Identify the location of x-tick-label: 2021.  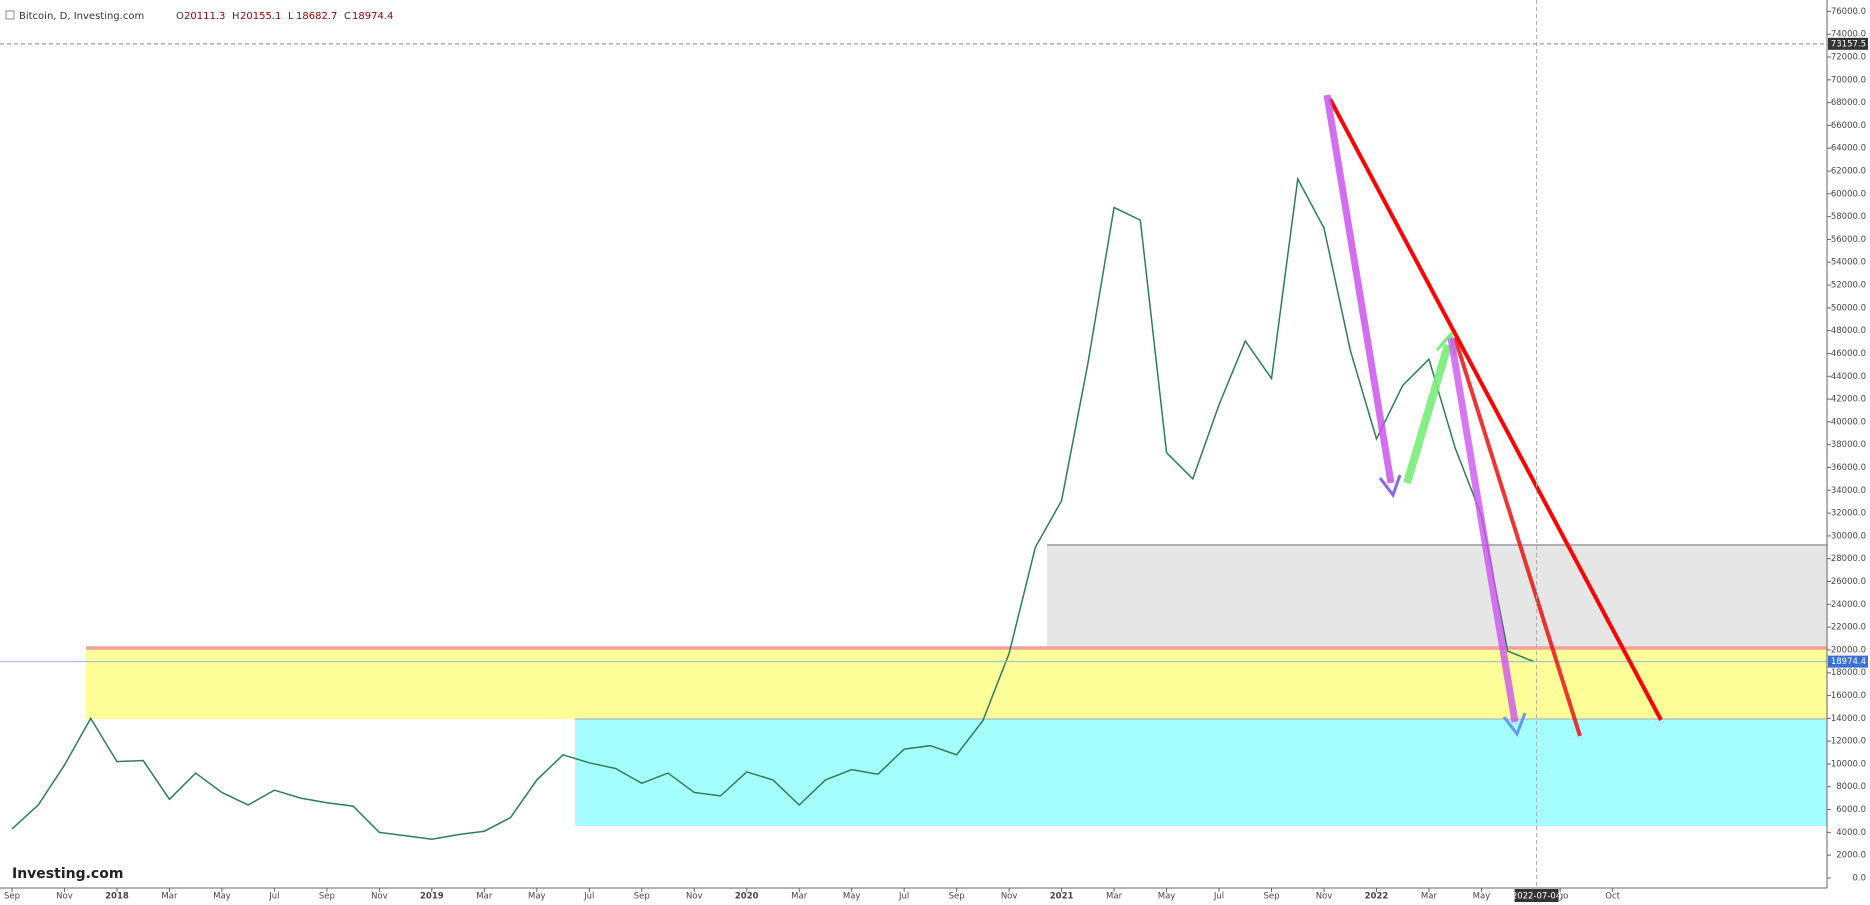
(1062, 897).